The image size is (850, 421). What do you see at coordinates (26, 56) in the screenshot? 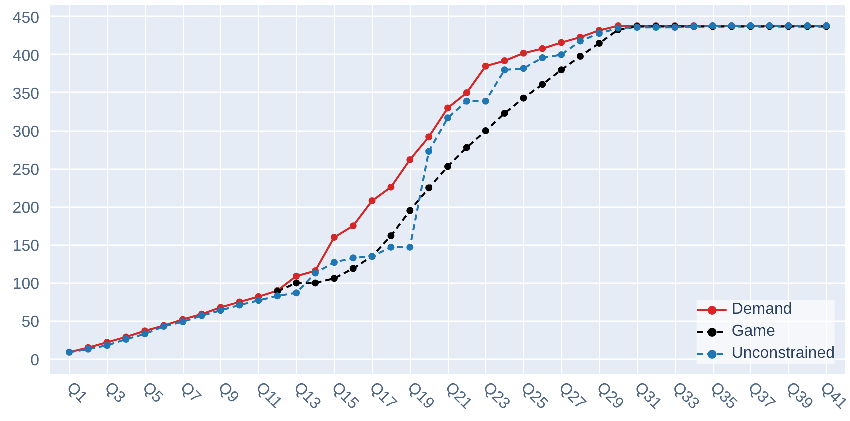
I see `y-tick-label: 400` at bounding box center [26, 56].